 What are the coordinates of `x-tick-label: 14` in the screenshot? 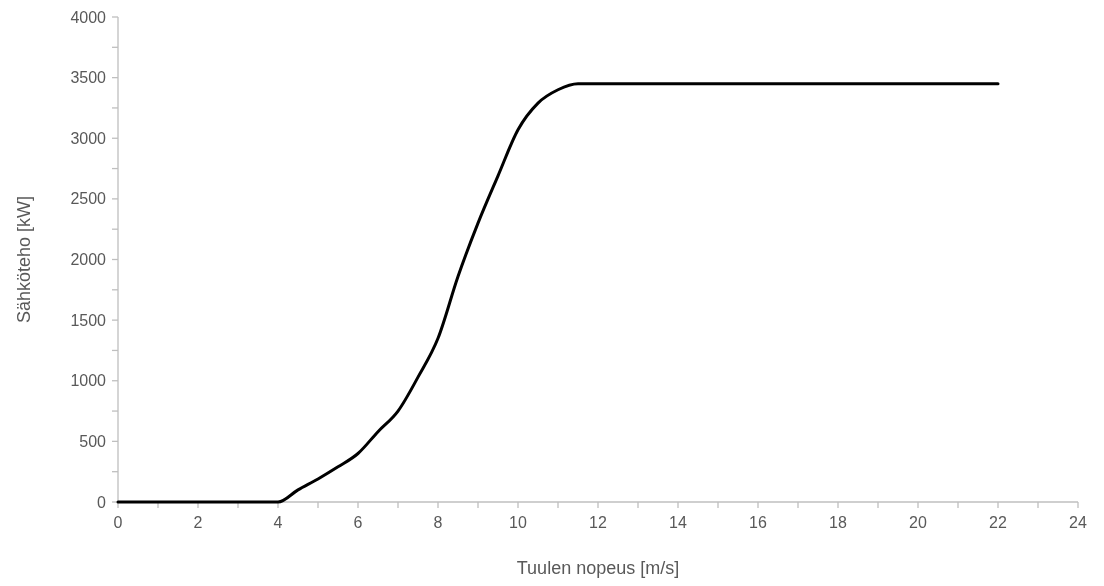 It's located at (678, 522).